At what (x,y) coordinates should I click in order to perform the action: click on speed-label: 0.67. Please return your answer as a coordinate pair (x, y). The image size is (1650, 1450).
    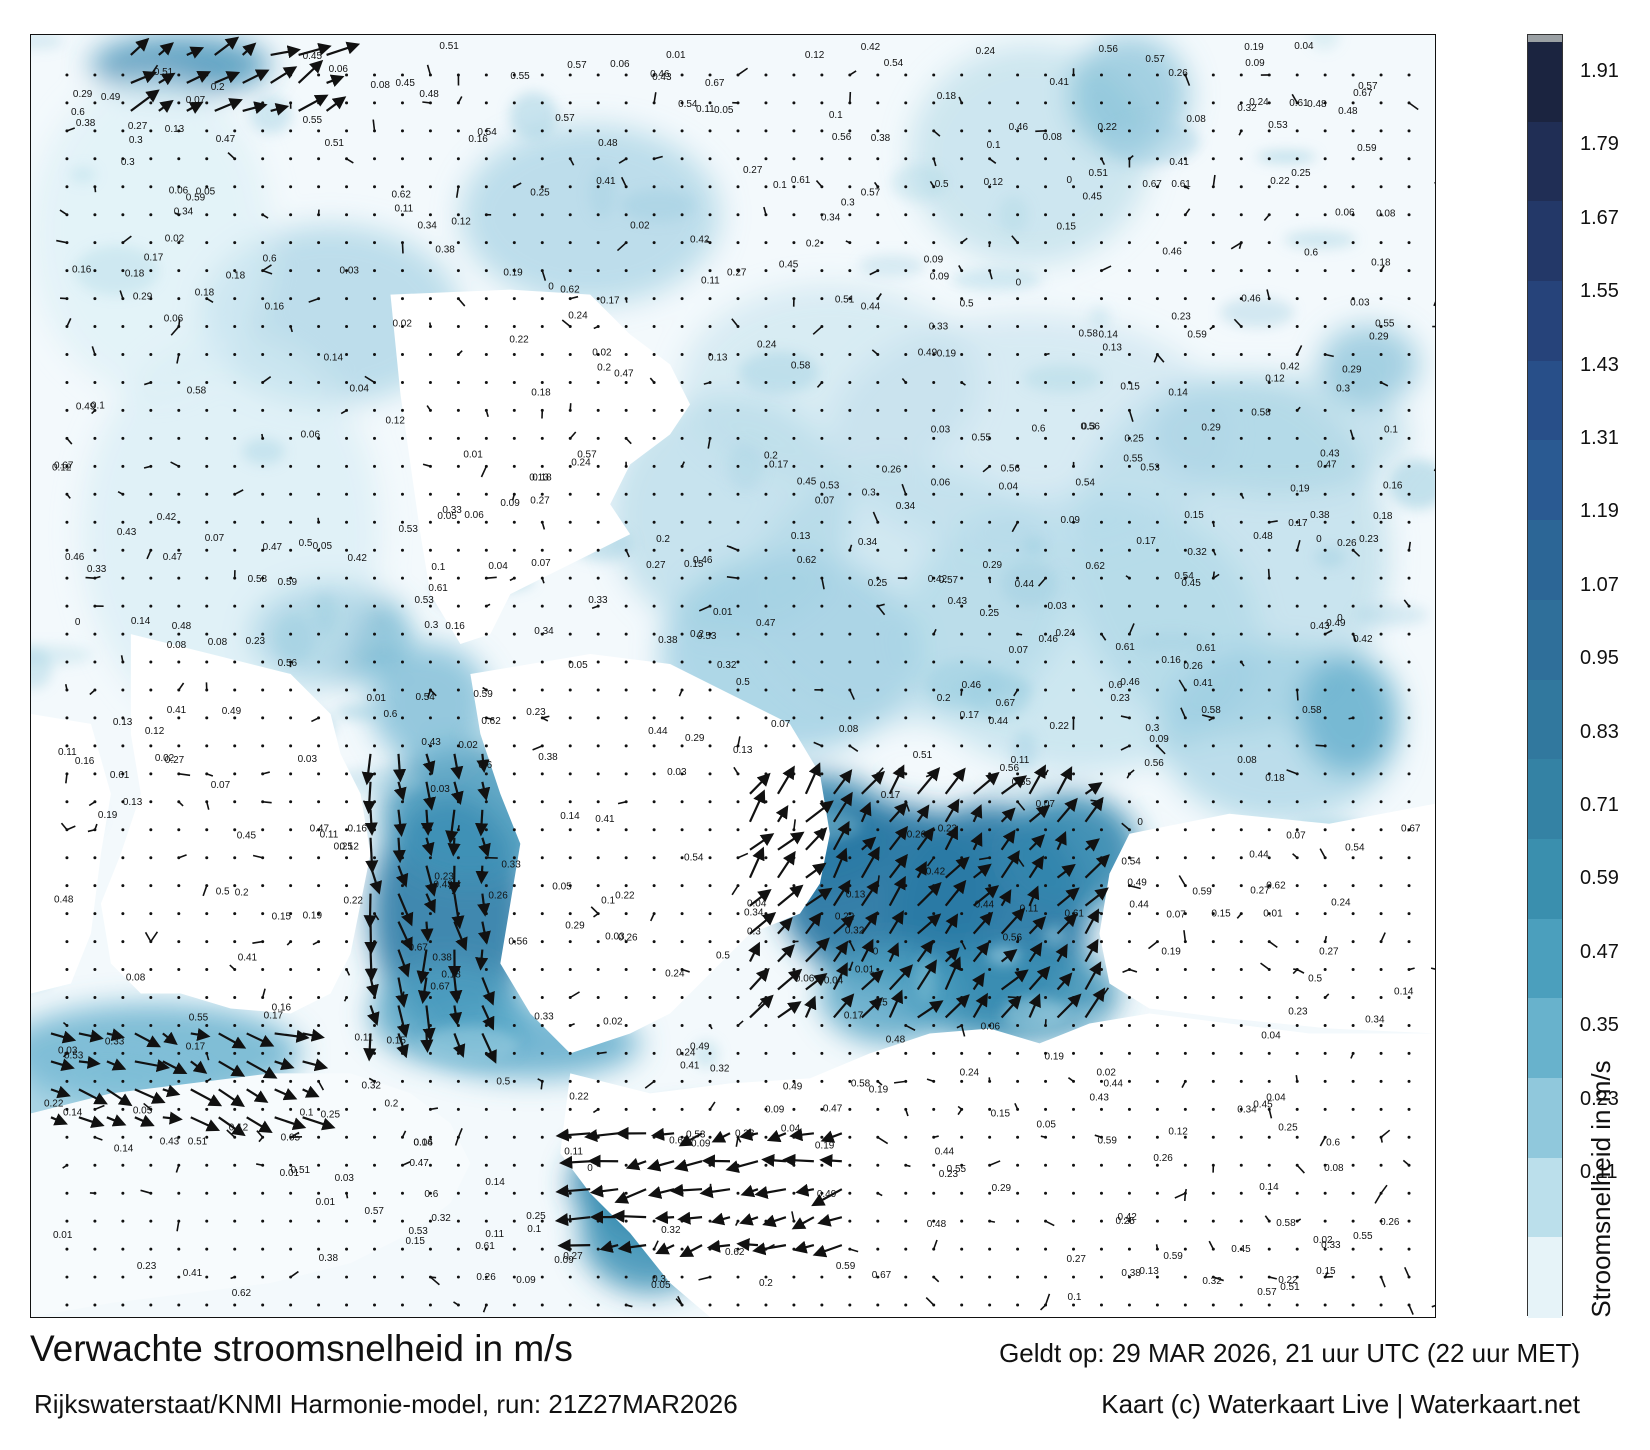
    Looking at the image, I should click on (64, 465).